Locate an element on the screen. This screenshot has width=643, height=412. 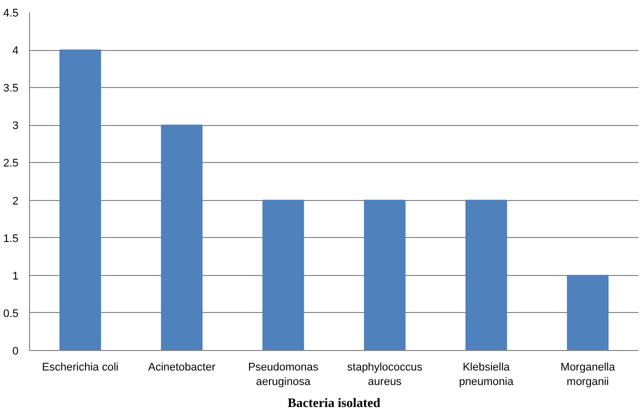
y-tick-label: 0.5 is located at coordinates (11, 314).